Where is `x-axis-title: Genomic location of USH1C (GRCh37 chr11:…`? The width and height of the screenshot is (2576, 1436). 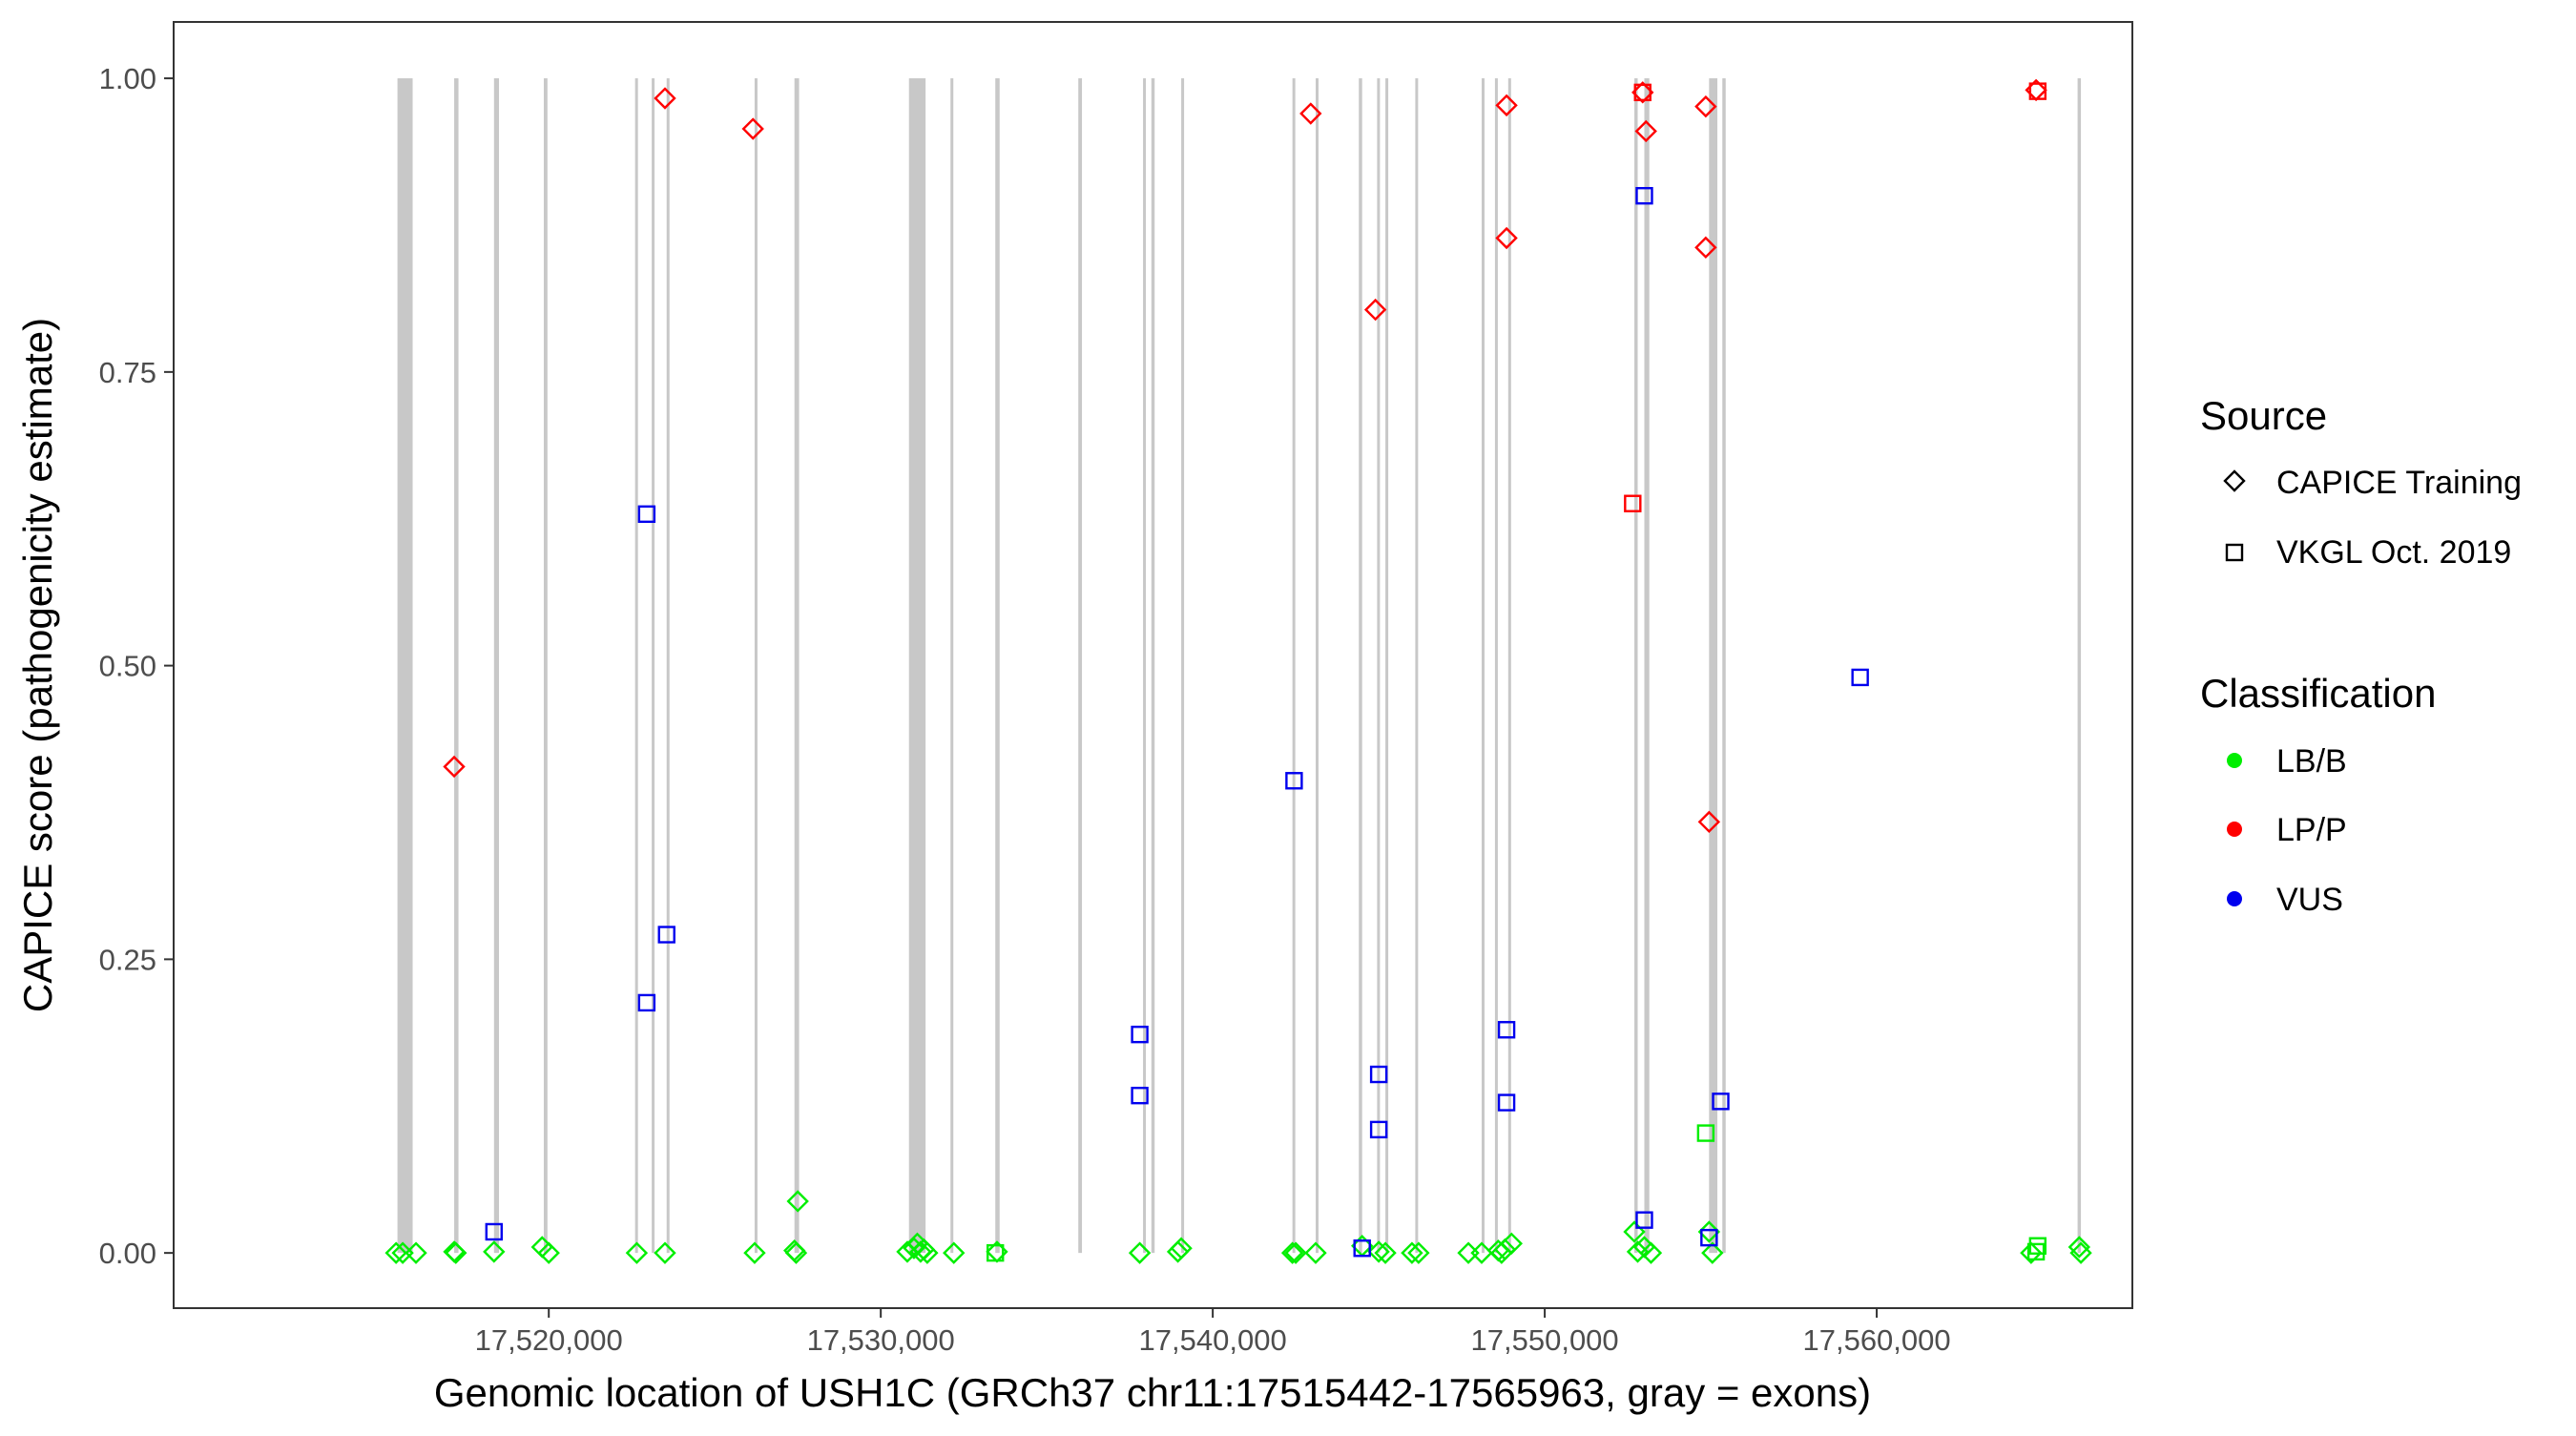
x-axis-title: Genomic location of USH1C (GRCh37 chr11:… is located at coordinates (1152, 1392).